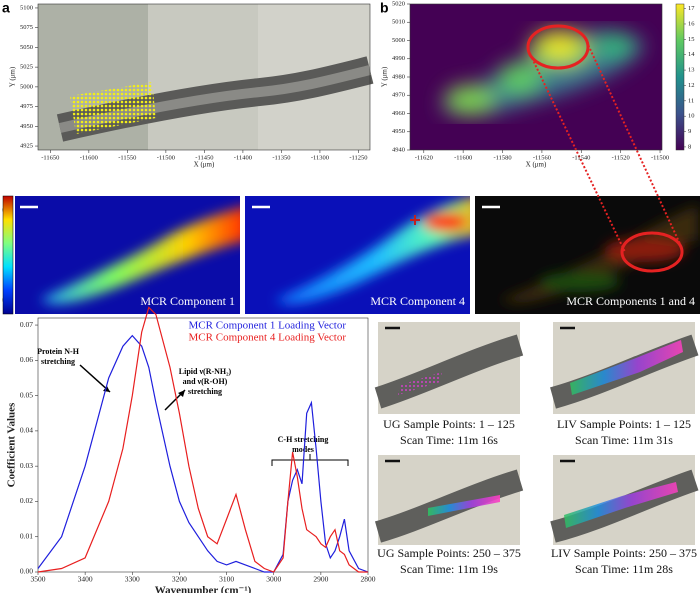 Image resolution: width=700 pixels, height=593 pixels. I want to click on colorbar-label: 12, so click(691, 85).